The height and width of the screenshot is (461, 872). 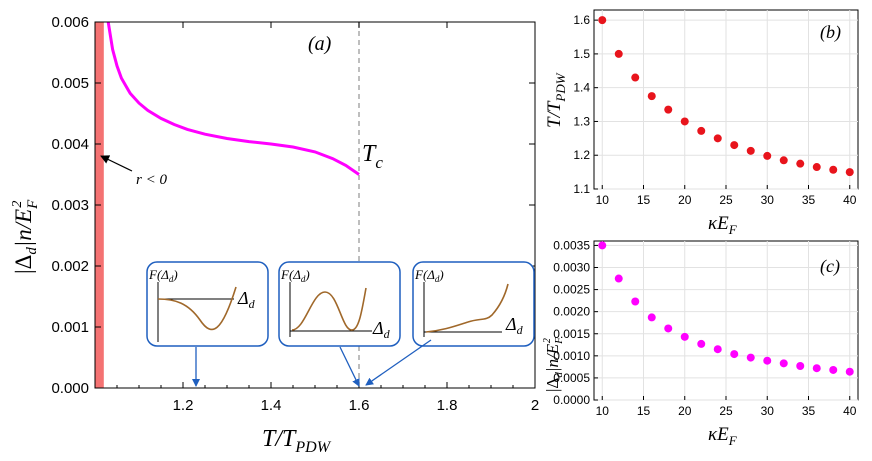 I want to click on panel-a-x-tick-label: 1.6, so click(x=359, y=405).